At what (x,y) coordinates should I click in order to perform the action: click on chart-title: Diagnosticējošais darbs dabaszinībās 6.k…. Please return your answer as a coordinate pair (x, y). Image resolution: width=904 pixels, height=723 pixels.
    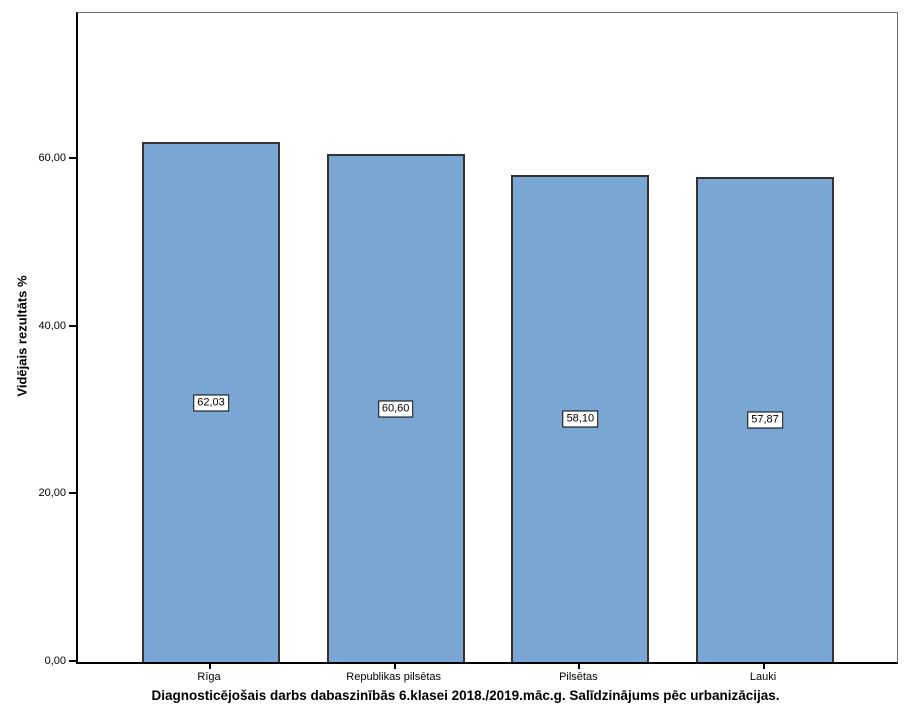
    Looking at the image, I should click on (465, 695).